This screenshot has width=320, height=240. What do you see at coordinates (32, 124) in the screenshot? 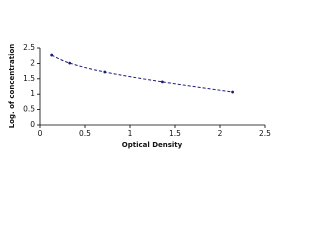
I see `y-tick-label: 0` at bounding box center [32, 124].